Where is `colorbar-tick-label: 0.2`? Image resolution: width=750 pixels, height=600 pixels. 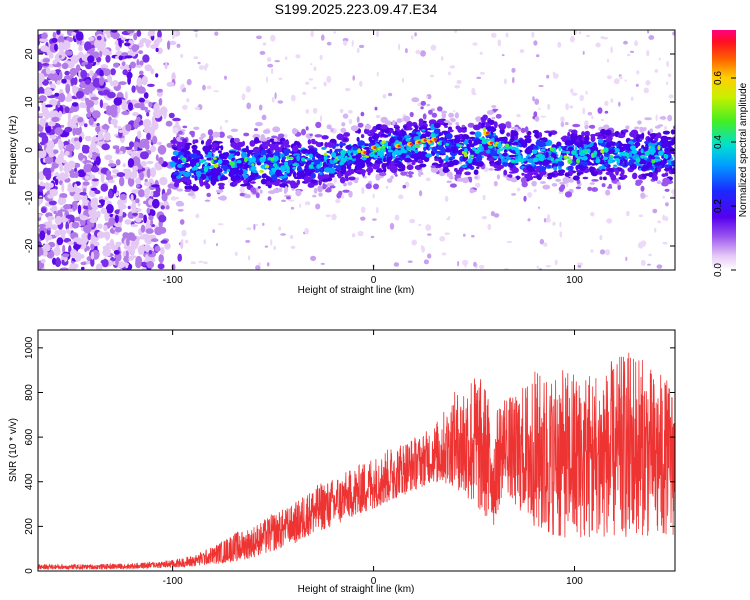 colorbar-tick-label: 0.2 is located at coordinates (718, 206).